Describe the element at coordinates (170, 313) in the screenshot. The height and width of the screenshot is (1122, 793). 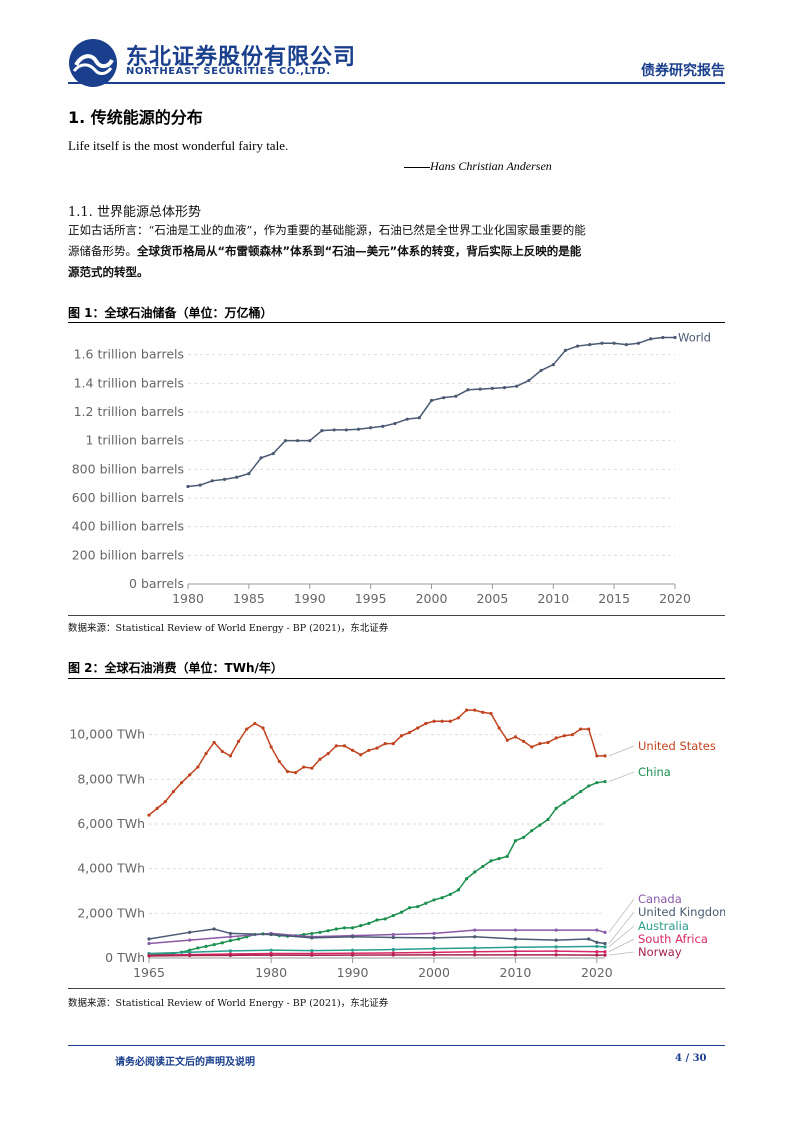
I see `figure1-title: 图 1：全球石油储备（单位：万亿桶）` at that location.